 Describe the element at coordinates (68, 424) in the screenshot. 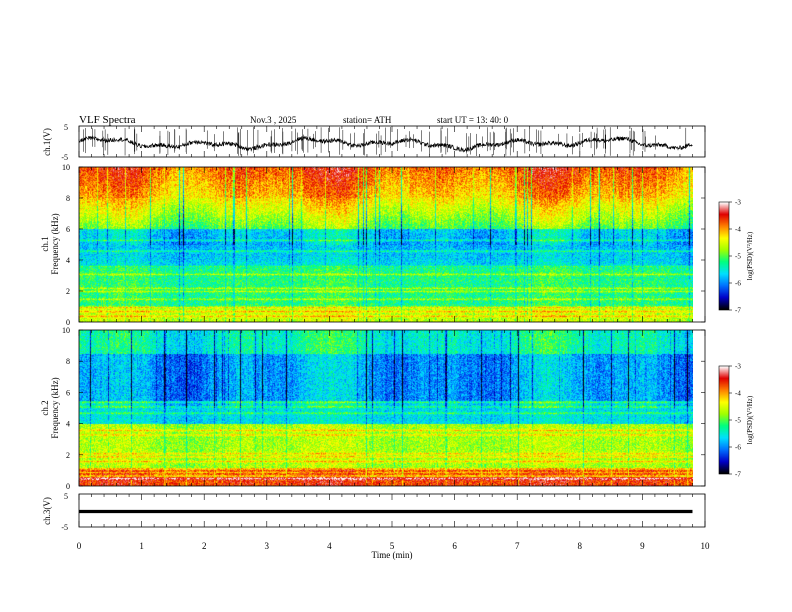

I see `ch2-spec-ytick-tick-label: 4` at that location.